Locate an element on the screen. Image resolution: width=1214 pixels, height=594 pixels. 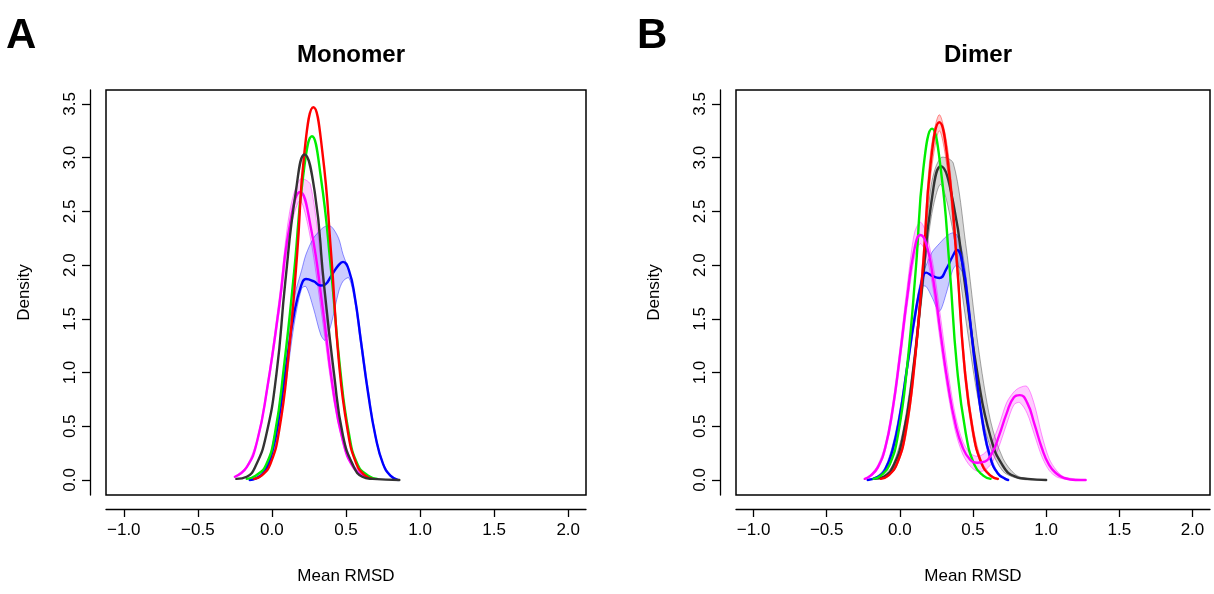
text: B is located at coordinates (652, 33).